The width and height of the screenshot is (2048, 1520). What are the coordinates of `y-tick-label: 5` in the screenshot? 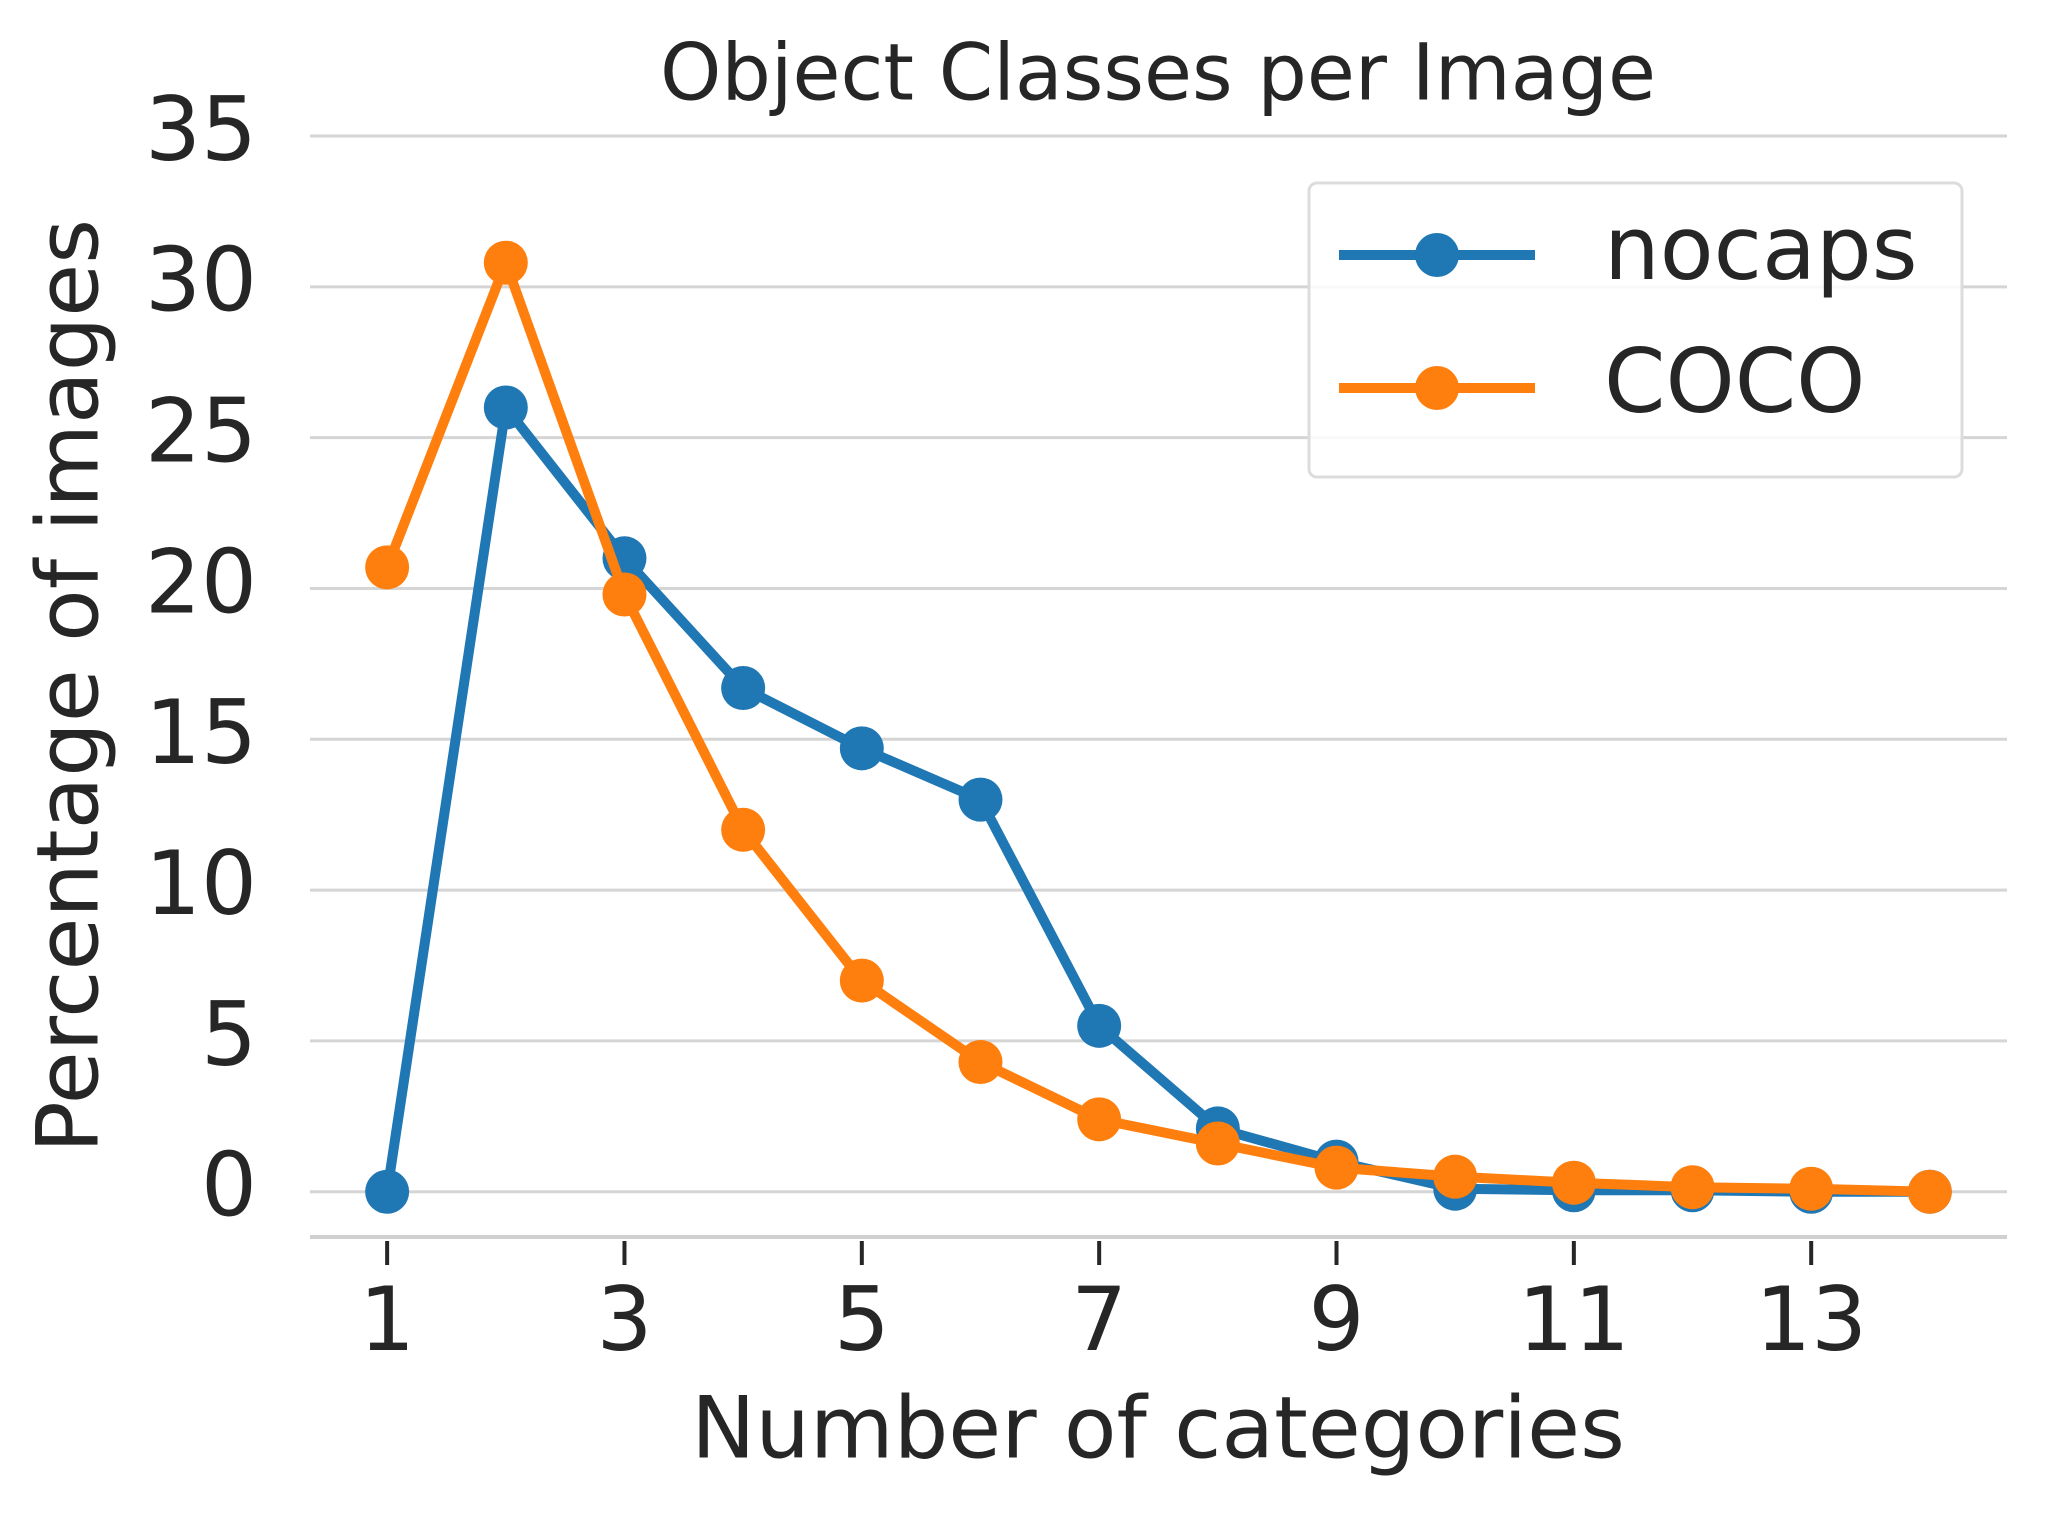 It's located at (229, 1034).